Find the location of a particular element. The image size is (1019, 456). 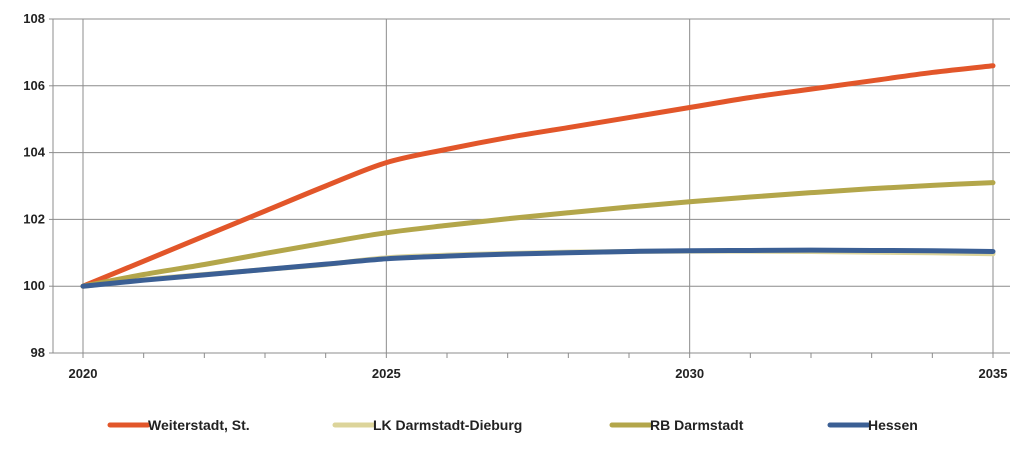

x-tick-label: 2025 is located at coordinates (386, 373).